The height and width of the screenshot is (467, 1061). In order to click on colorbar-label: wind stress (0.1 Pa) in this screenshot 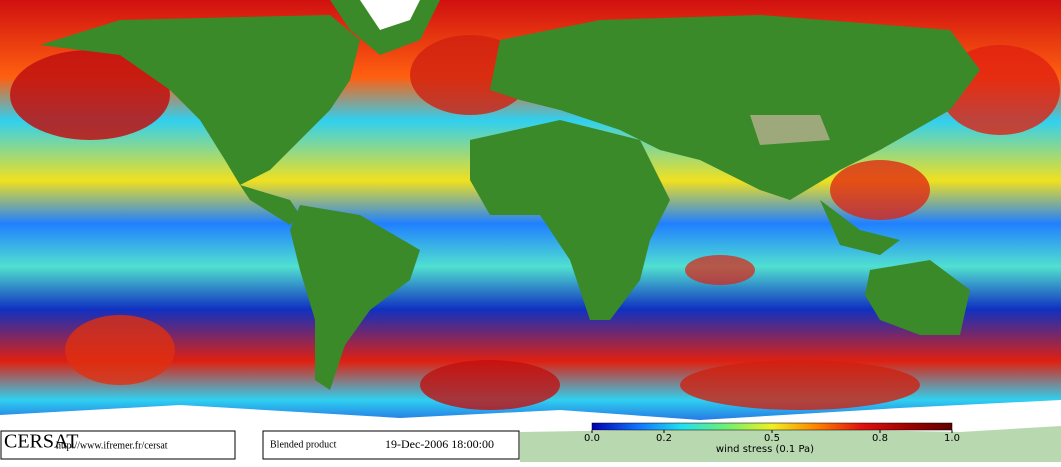, I will do `click(765, 449)`.